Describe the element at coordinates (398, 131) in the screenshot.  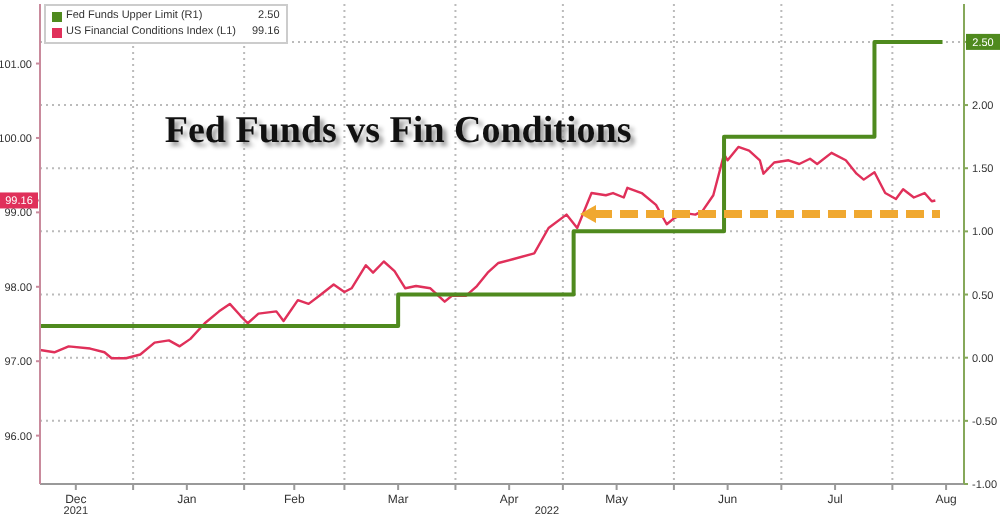
I see `text: Fed Funds vs Fin Conditions` at that location.